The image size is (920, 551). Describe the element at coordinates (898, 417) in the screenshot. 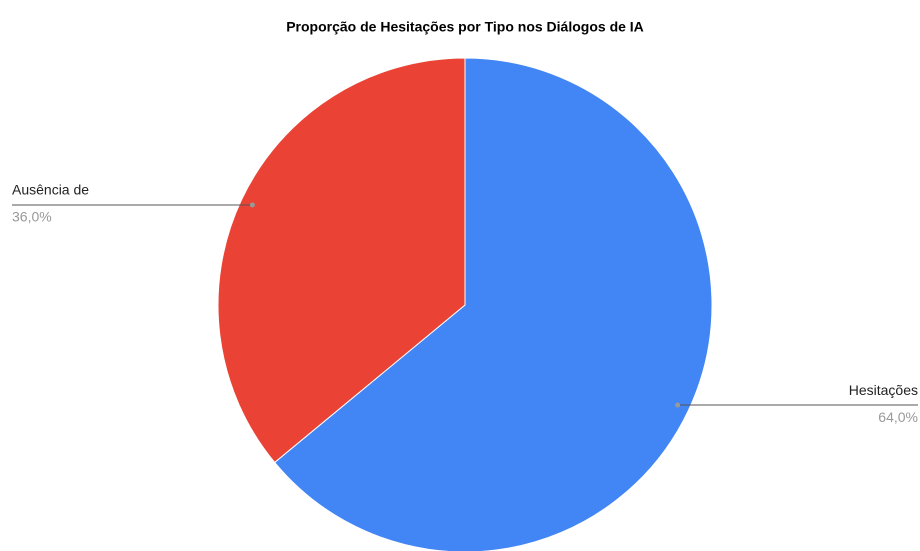

I see `slice-value-label: 64,0%` at that location.